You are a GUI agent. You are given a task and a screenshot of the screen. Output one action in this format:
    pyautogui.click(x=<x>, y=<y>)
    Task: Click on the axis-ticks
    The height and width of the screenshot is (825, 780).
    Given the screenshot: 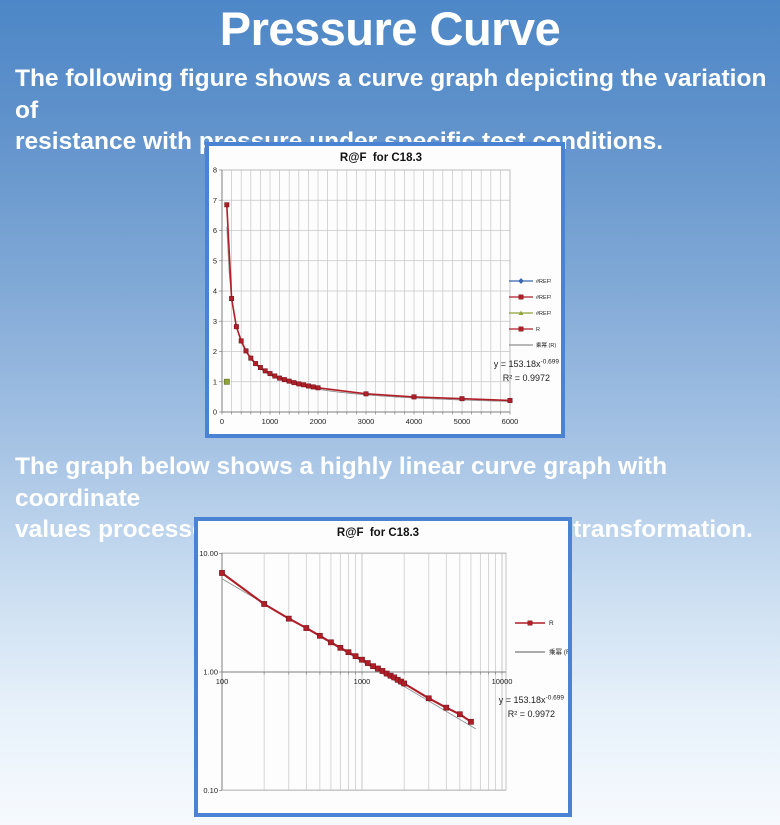 What is the action you would take?
    pyautogui.click(x=361, y=672)
    